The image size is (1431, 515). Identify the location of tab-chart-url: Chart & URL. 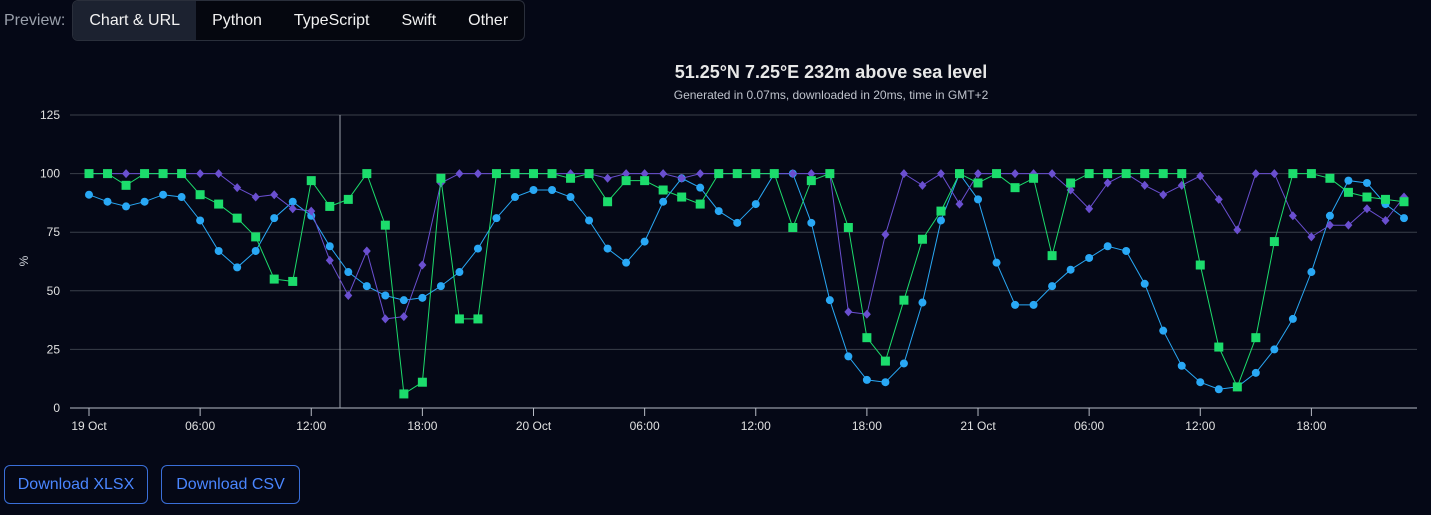
(135, 20).